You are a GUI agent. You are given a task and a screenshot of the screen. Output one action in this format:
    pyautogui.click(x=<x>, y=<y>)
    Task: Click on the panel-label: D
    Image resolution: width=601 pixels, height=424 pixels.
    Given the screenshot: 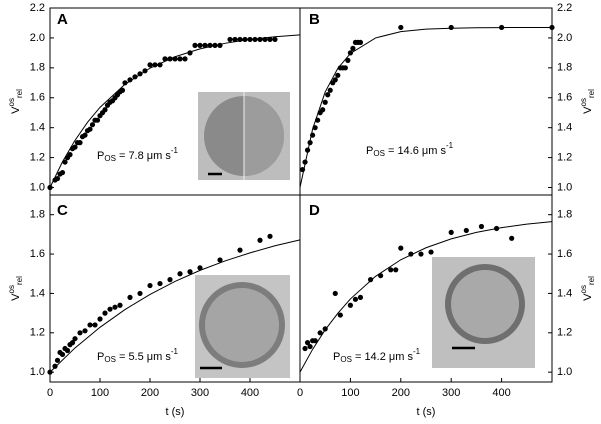 What is the action you would take?
    pyautogui.click(x=314, y=210)
    